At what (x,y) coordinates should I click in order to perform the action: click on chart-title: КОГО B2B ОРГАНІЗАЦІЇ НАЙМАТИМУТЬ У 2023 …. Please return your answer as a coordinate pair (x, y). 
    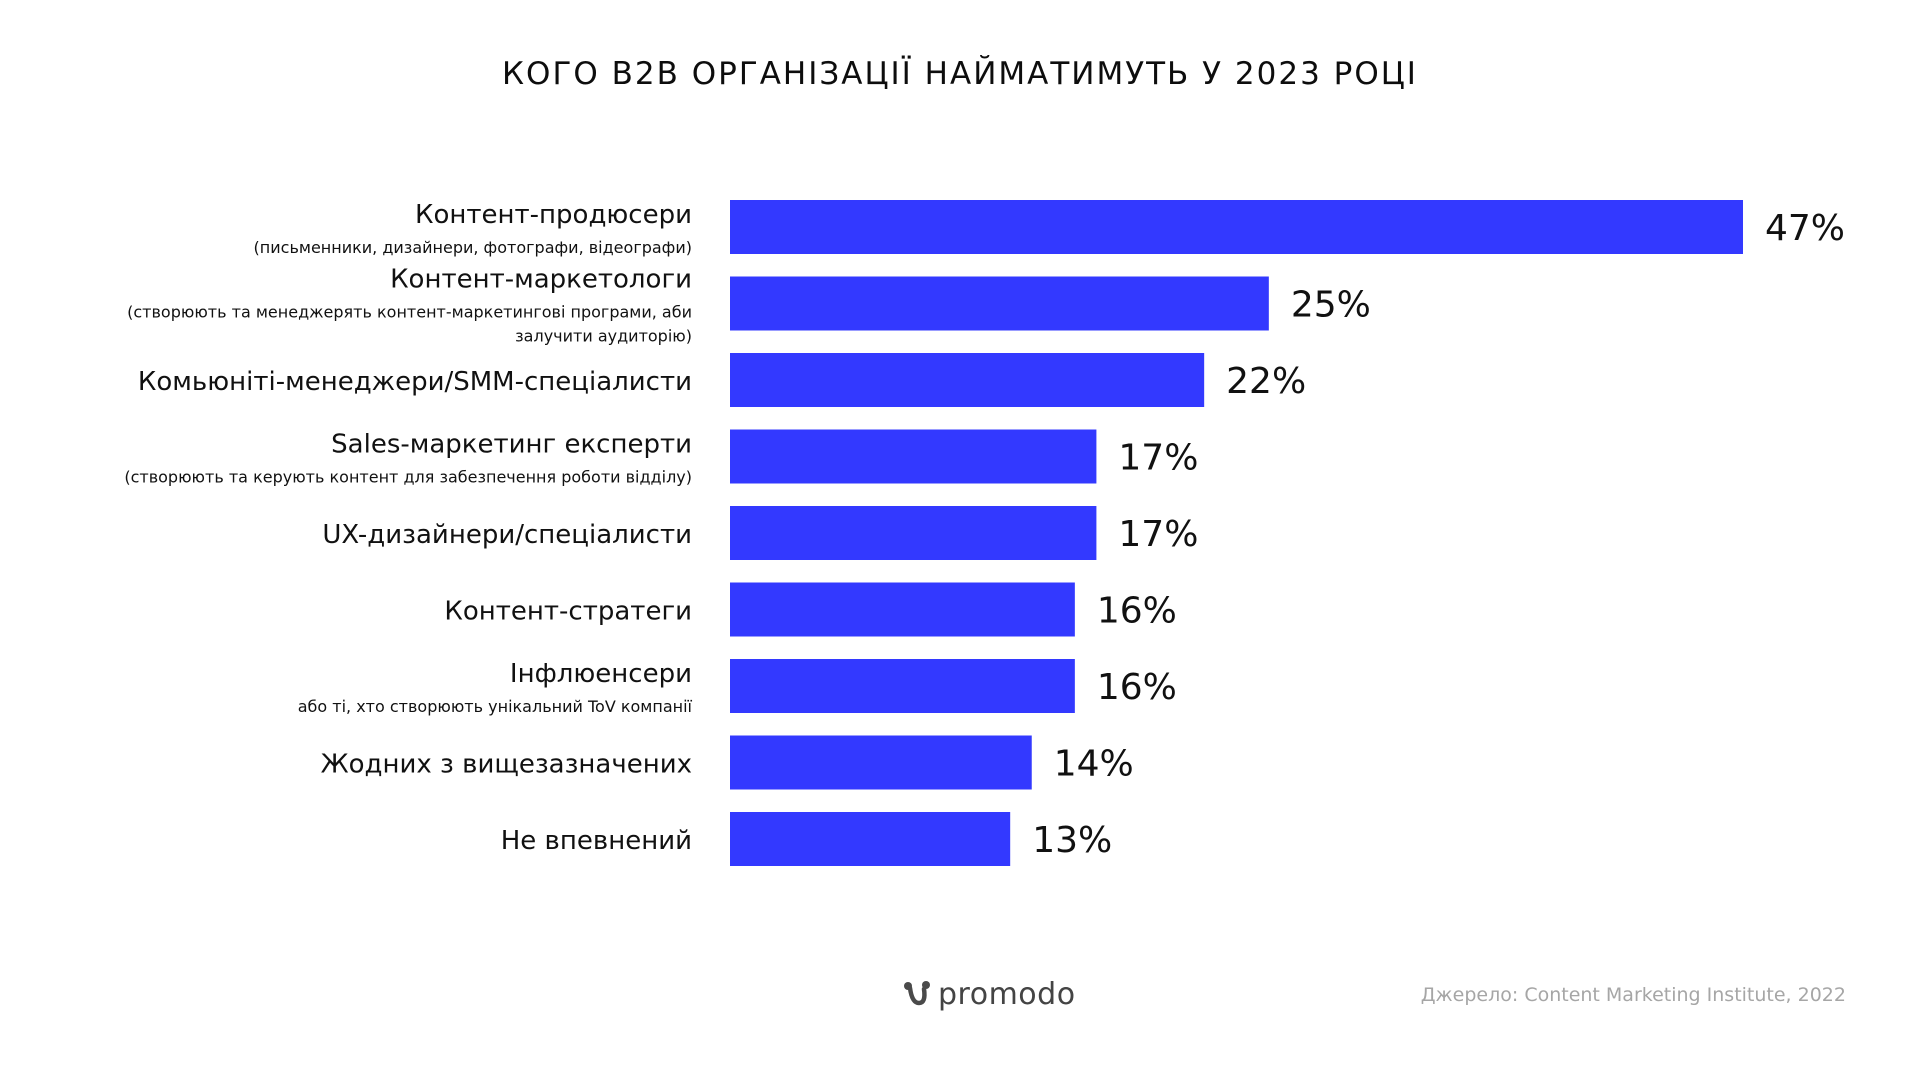
    Looking at the image, I should click on (960, 74).